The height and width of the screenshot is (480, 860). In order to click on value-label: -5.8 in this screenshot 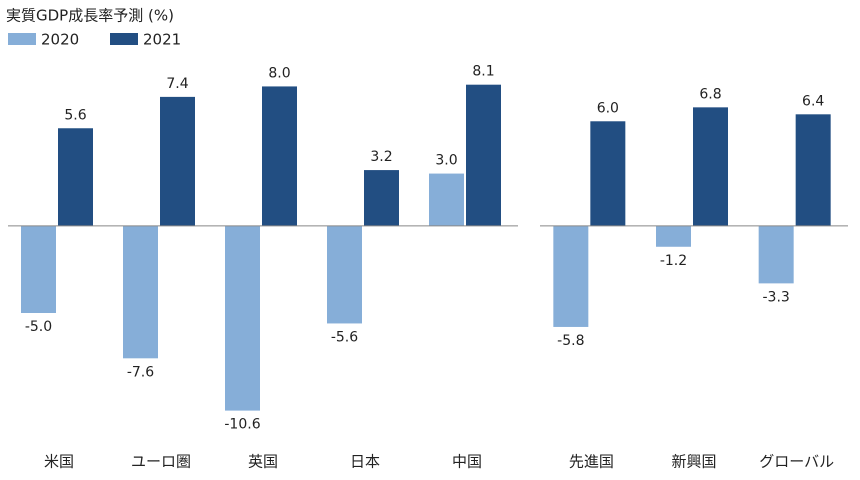, I will do `click(570, 341)`.